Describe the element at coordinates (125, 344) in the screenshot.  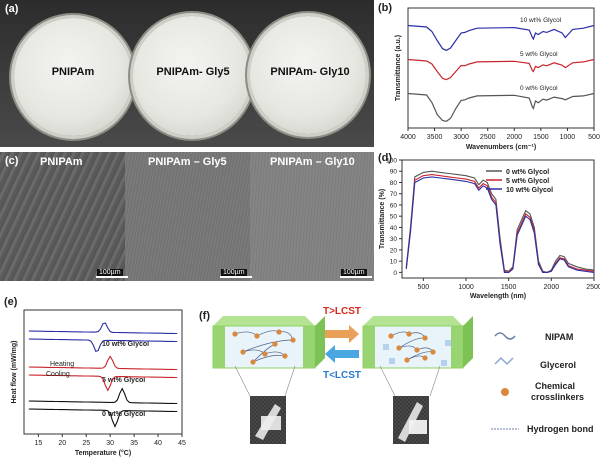
I see `dsc-series-label: 10 wt% Glycol` at that location.